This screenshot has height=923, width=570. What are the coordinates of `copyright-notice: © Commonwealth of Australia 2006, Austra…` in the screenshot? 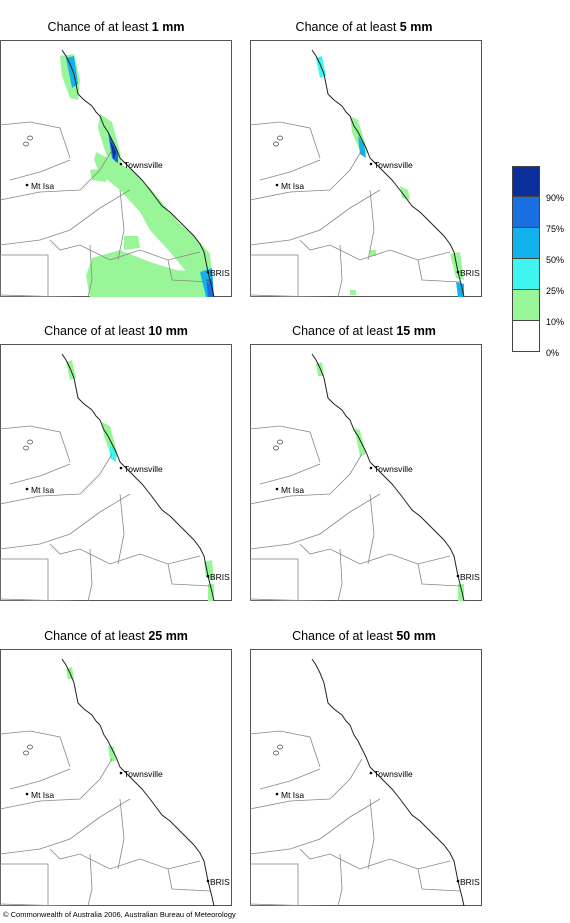 It's located at (119, 914).